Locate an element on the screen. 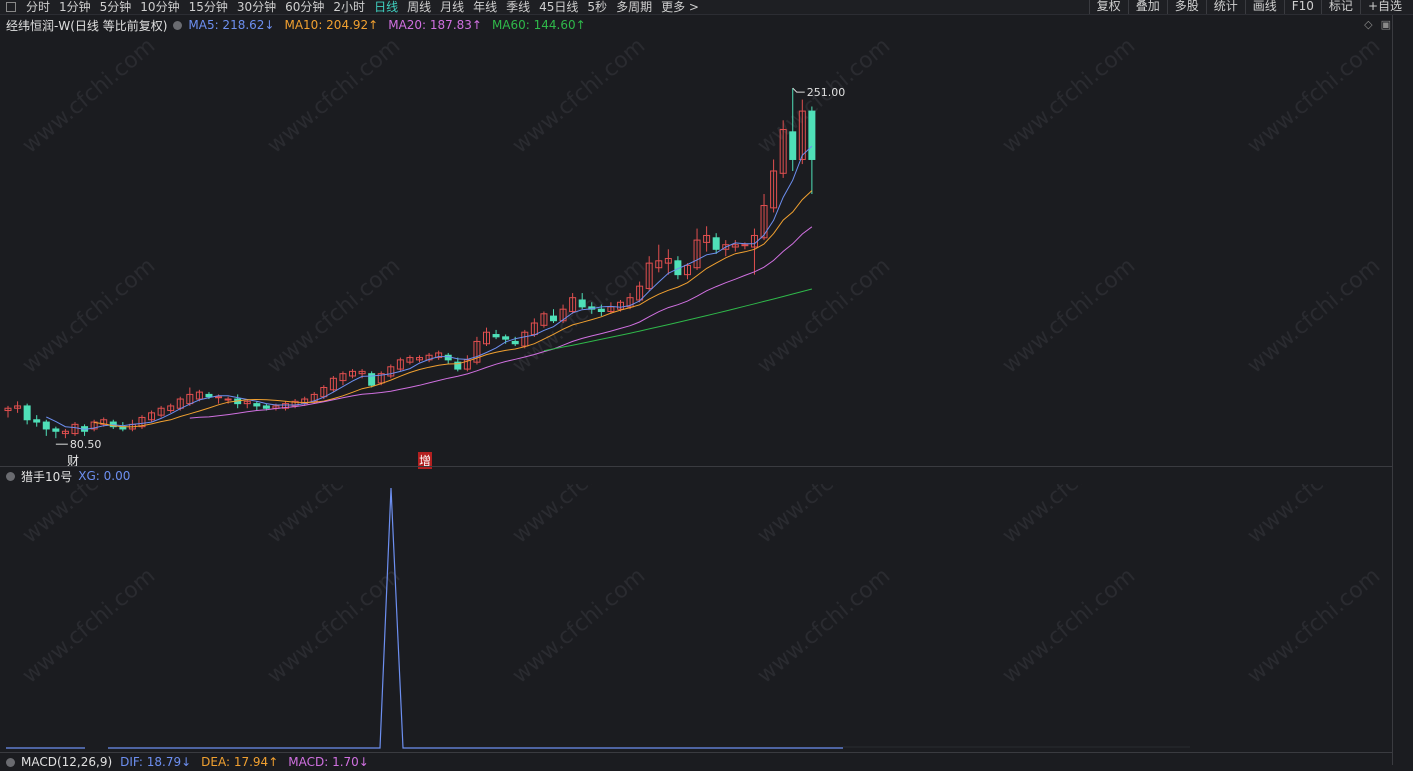 The image size is (1413, 771). right-tools: 复权 叠加 多股 统计 画线 F10 标记 +自选 is located at coordinates (1248, 7).